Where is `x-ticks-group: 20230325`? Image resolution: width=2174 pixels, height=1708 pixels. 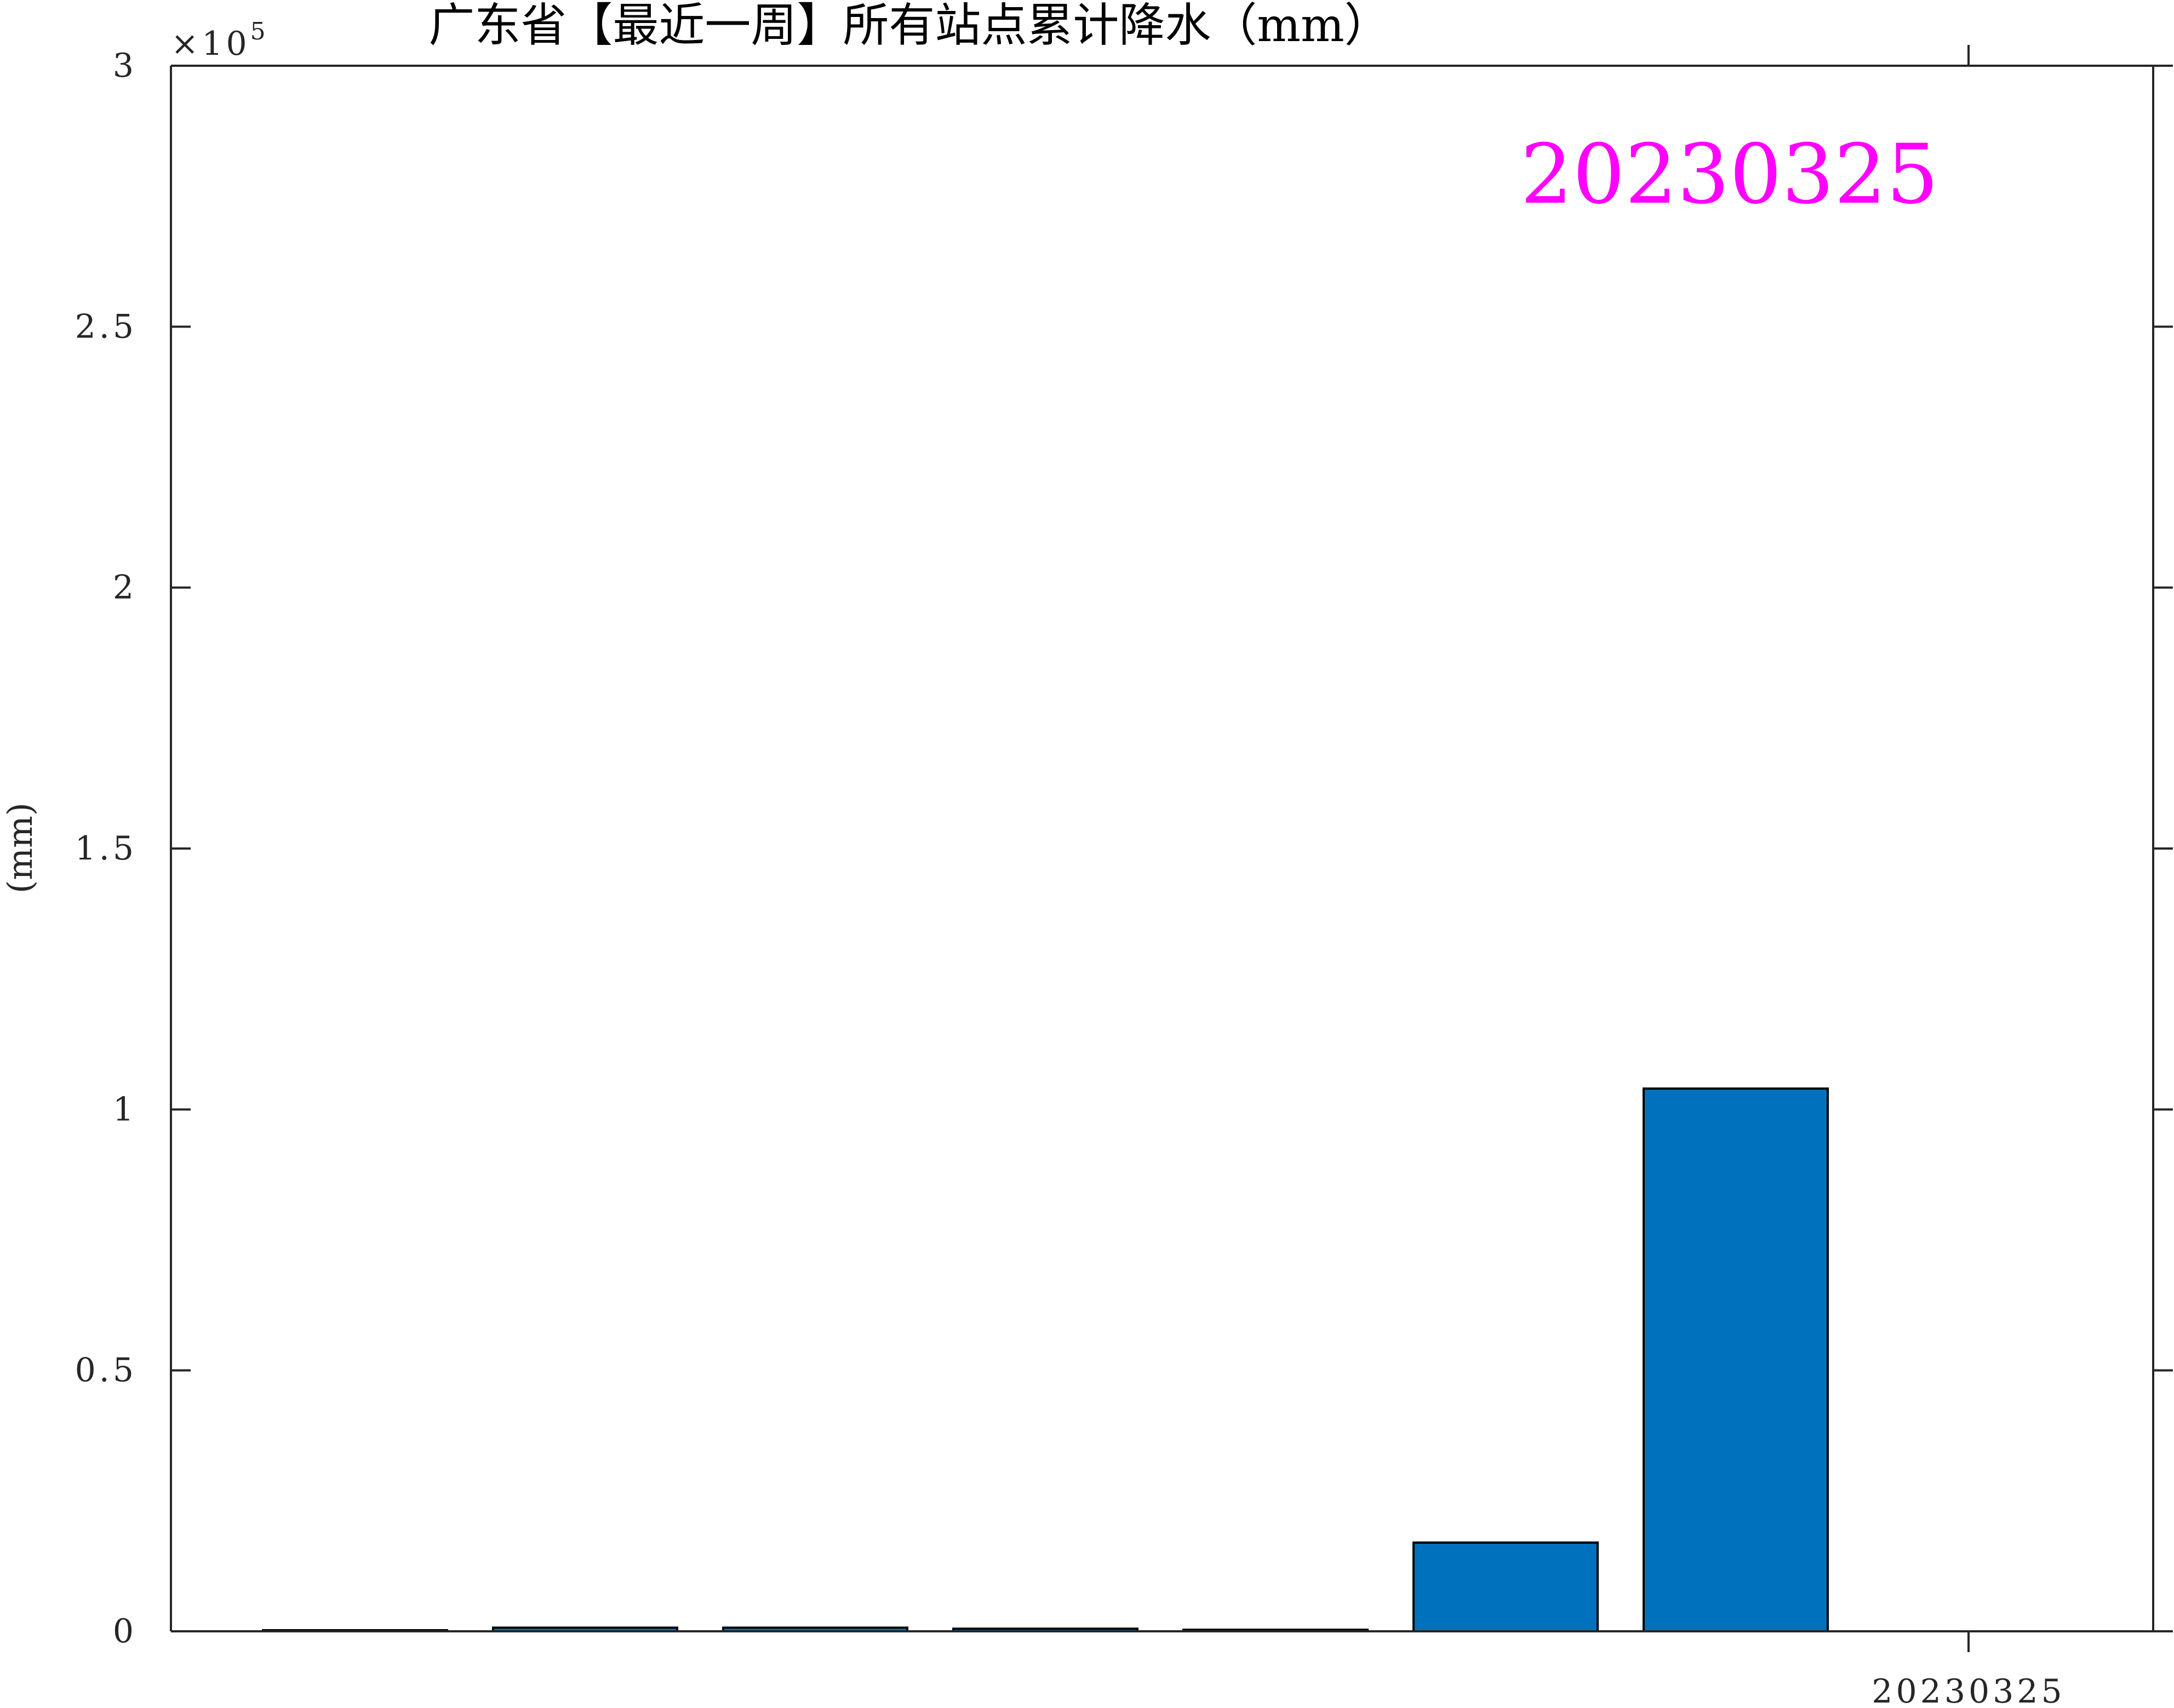
x-ticks-group: 20230325 is located at coordinates (1968, 876).